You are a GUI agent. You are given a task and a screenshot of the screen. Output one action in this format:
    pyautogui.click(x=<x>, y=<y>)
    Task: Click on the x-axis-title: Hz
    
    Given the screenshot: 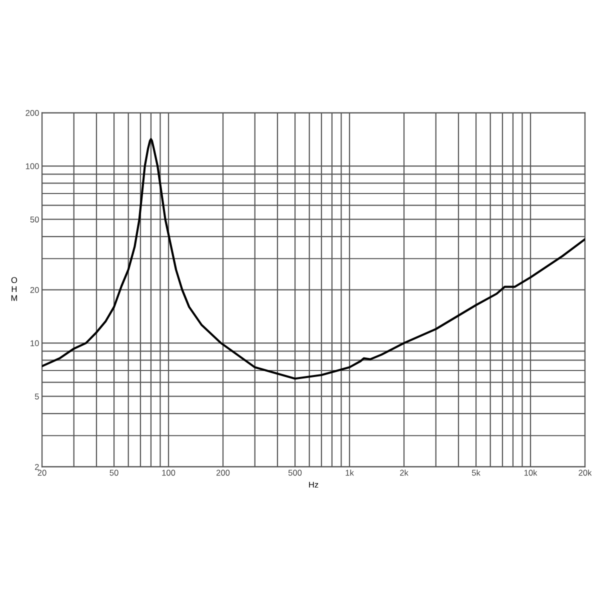 What is the action you would take?
    pyautogui.click(x=313, y=485)
    